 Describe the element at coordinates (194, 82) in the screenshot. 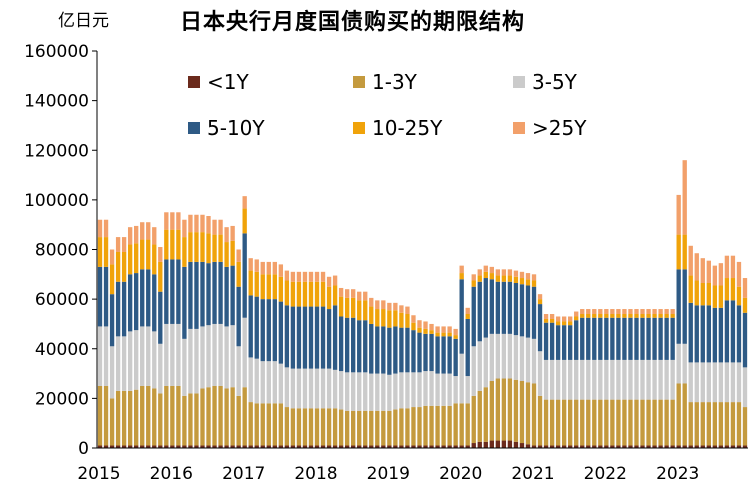

I see `legend-swatch` at that location.